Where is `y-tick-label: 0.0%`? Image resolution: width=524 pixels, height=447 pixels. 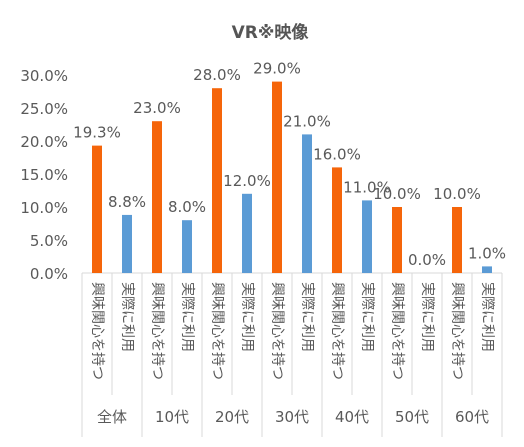
y-tick-label: 0.0% is located at coordinates (49, 274).